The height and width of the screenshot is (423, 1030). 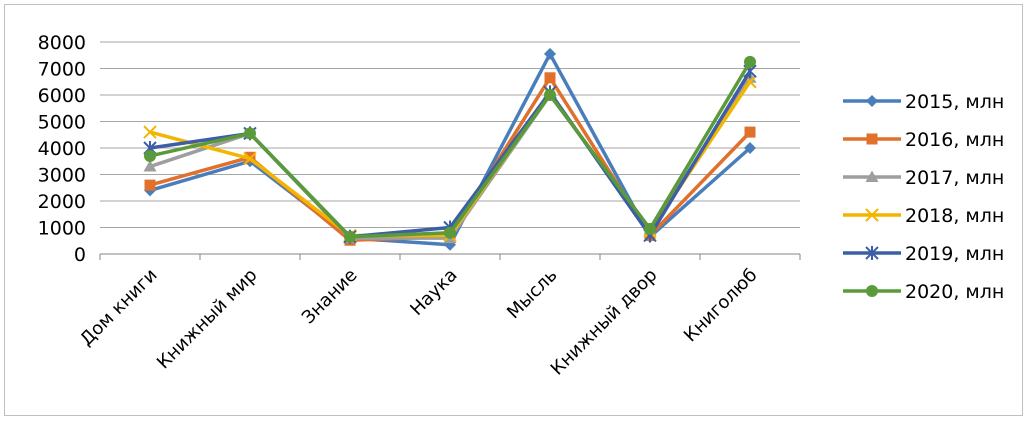 What do you see at coordinates (954, 254) in the screenshot?
I see `legend-label: 2019, млн` at bounding box center [954, 254].